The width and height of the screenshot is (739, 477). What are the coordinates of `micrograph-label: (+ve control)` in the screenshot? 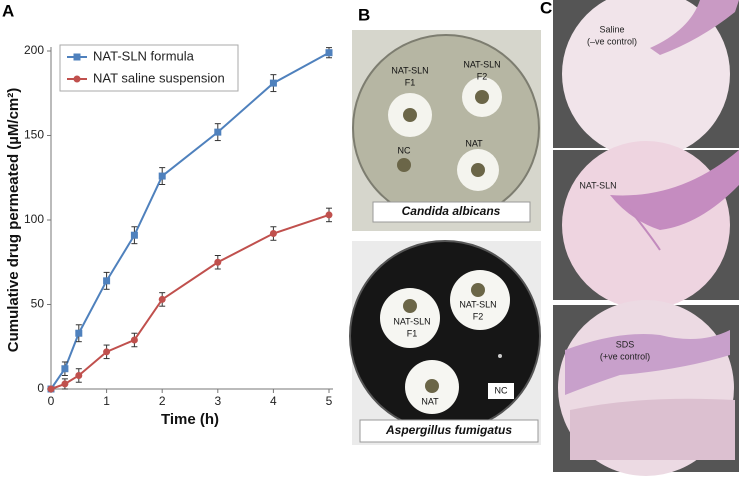 It's located at (625, 356).